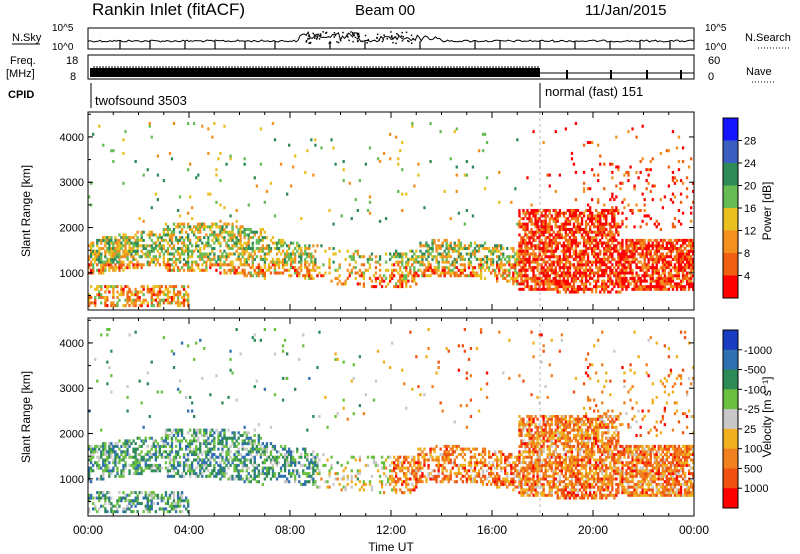 This screenshot has height=554, width=800. I want to click on nsky-tick-bottom-right: 10^0, so click(716, 47).